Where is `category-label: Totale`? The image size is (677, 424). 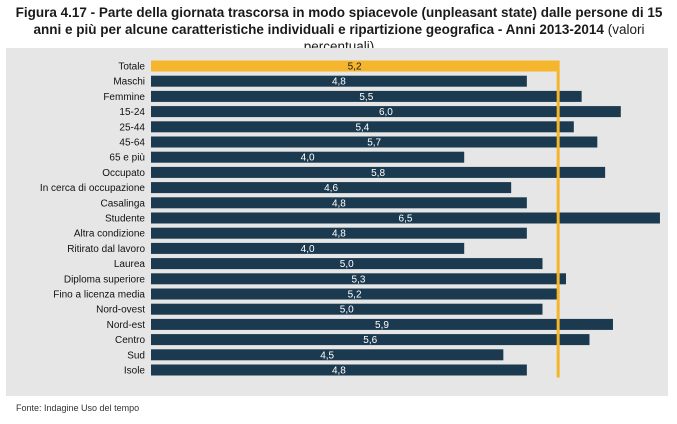 category-label: Totale is located at coordinates (131, 67).